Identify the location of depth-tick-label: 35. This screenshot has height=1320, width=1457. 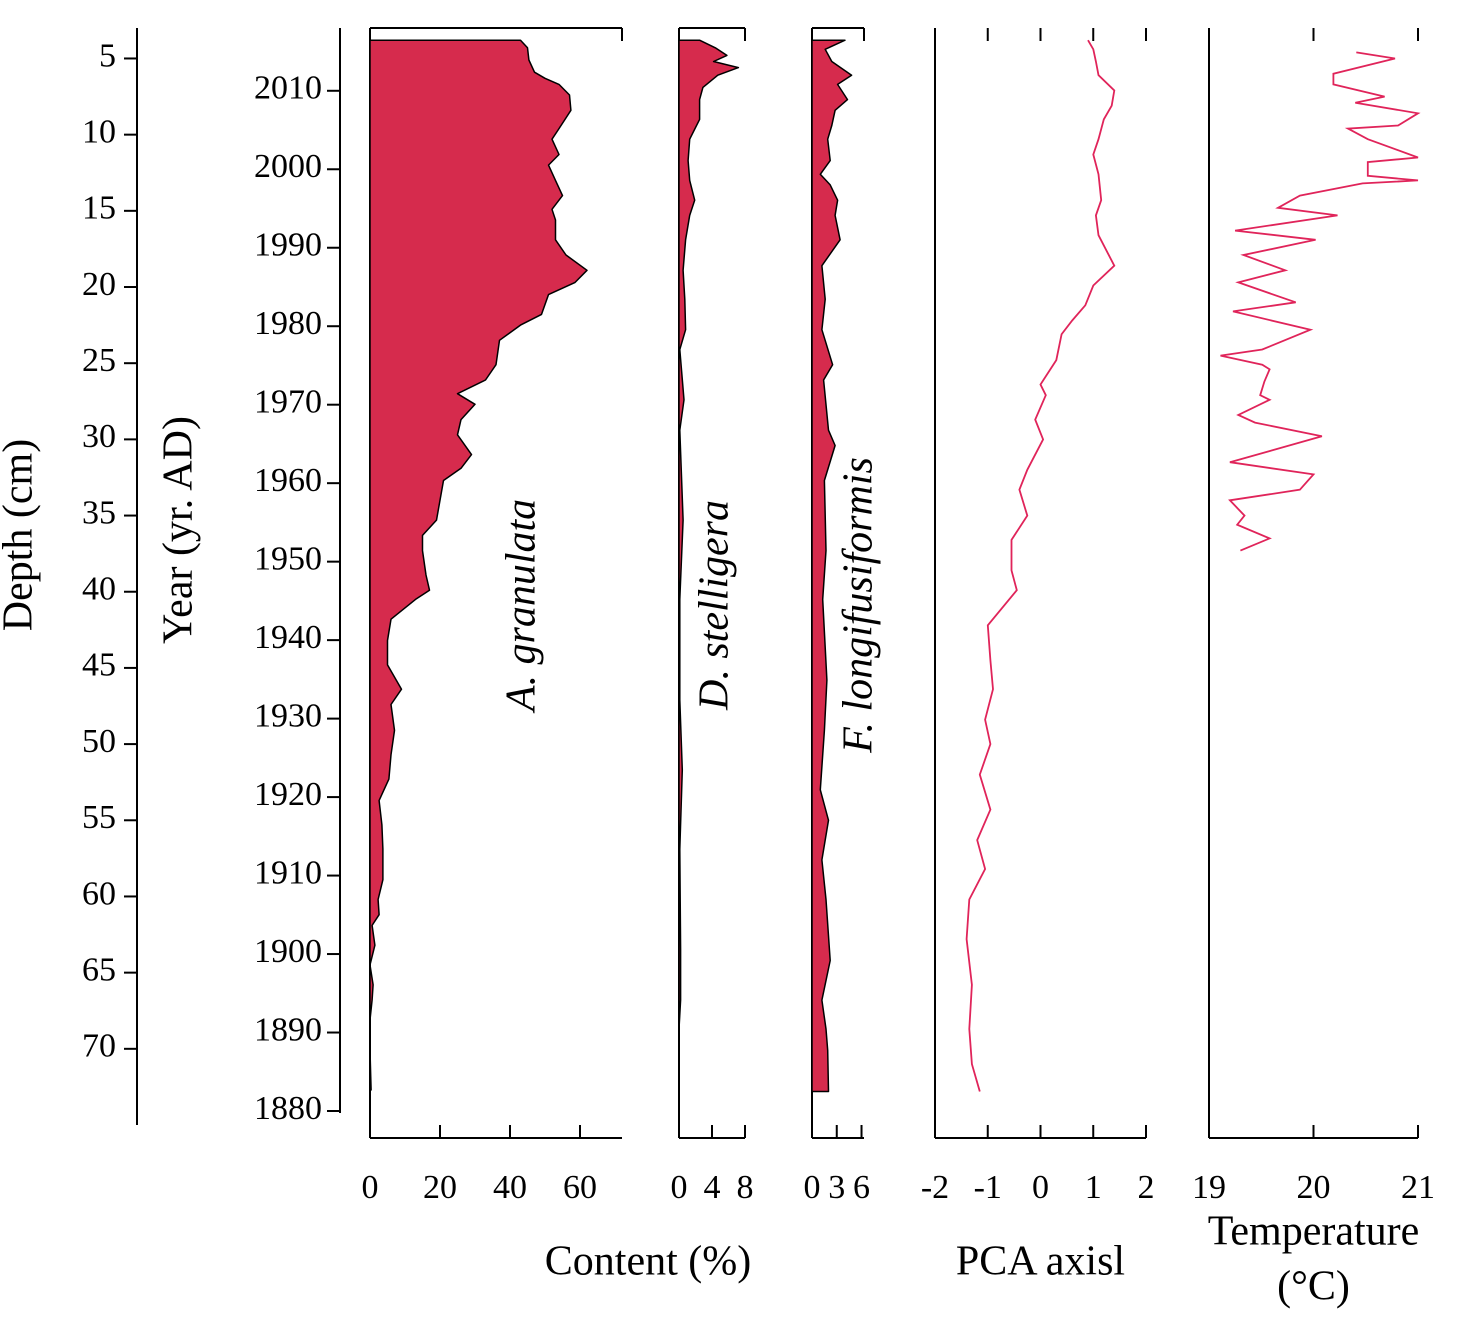
(99, 512).